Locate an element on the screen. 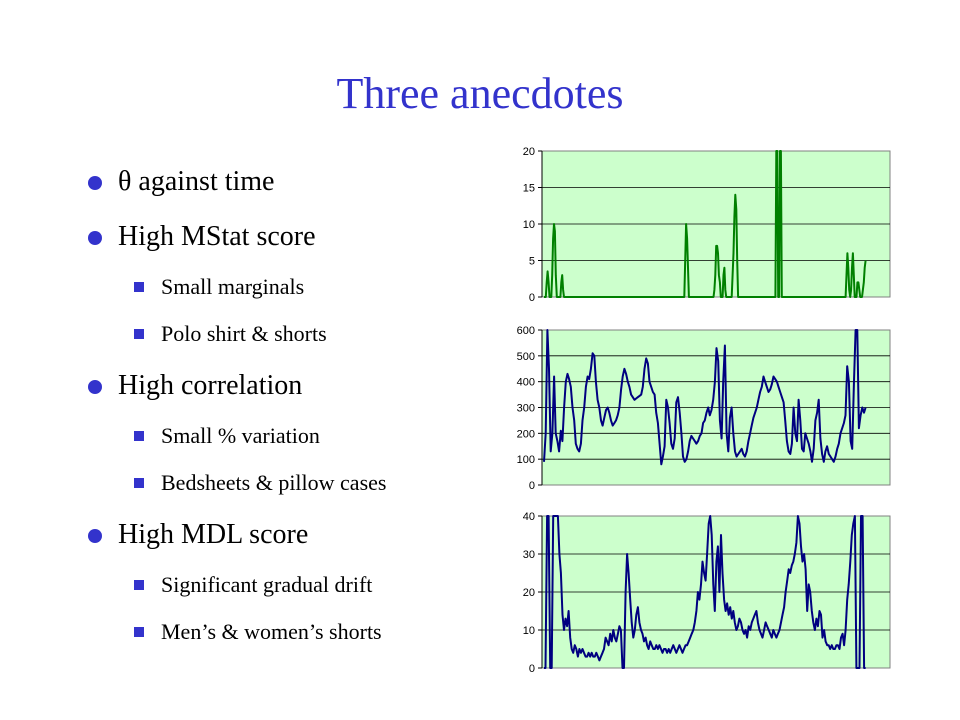 The image size is (960, 720). bullet-label: High correlation is located at coordinates (210, 385).